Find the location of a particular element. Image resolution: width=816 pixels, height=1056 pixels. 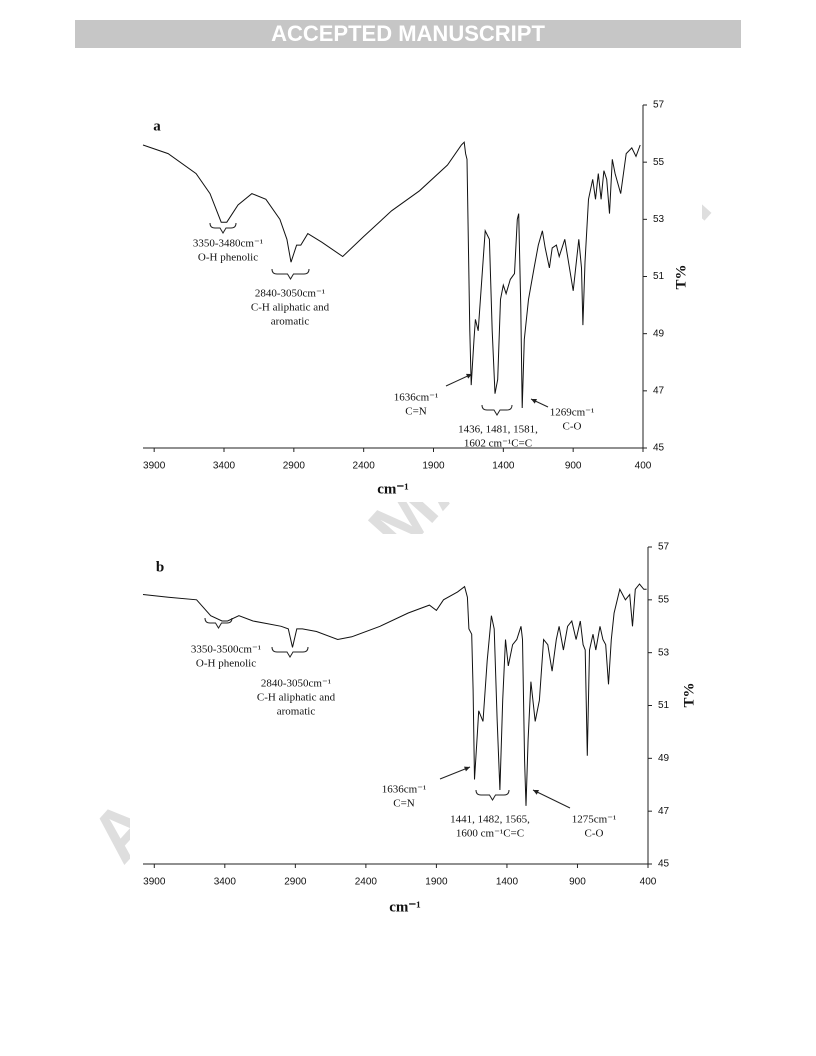

annotation: 1275cm⁻¹ is located at coordinates (594, 820).